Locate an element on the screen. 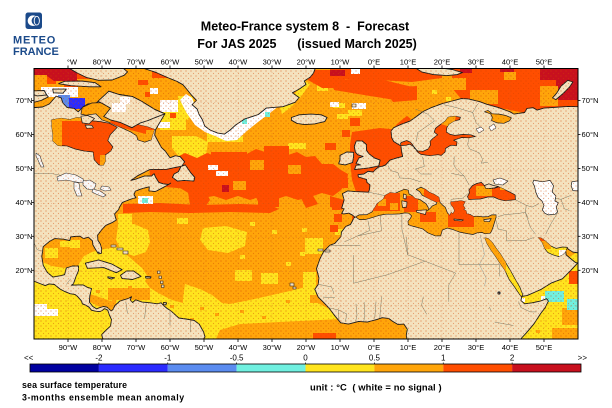 This screenshot has width=612, height=408. svg-text: sea surface temperature is located at coordinates (74, 385).